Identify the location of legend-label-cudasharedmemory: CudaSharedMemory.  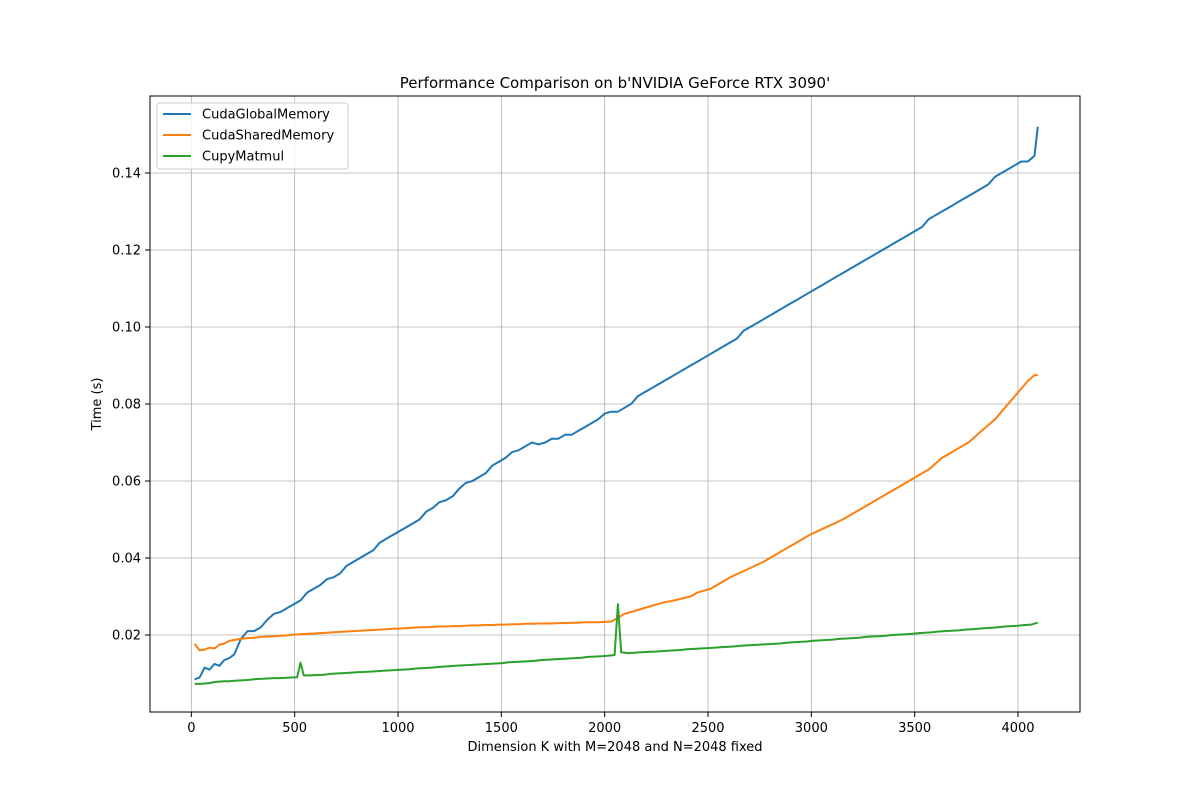
(268, 136).